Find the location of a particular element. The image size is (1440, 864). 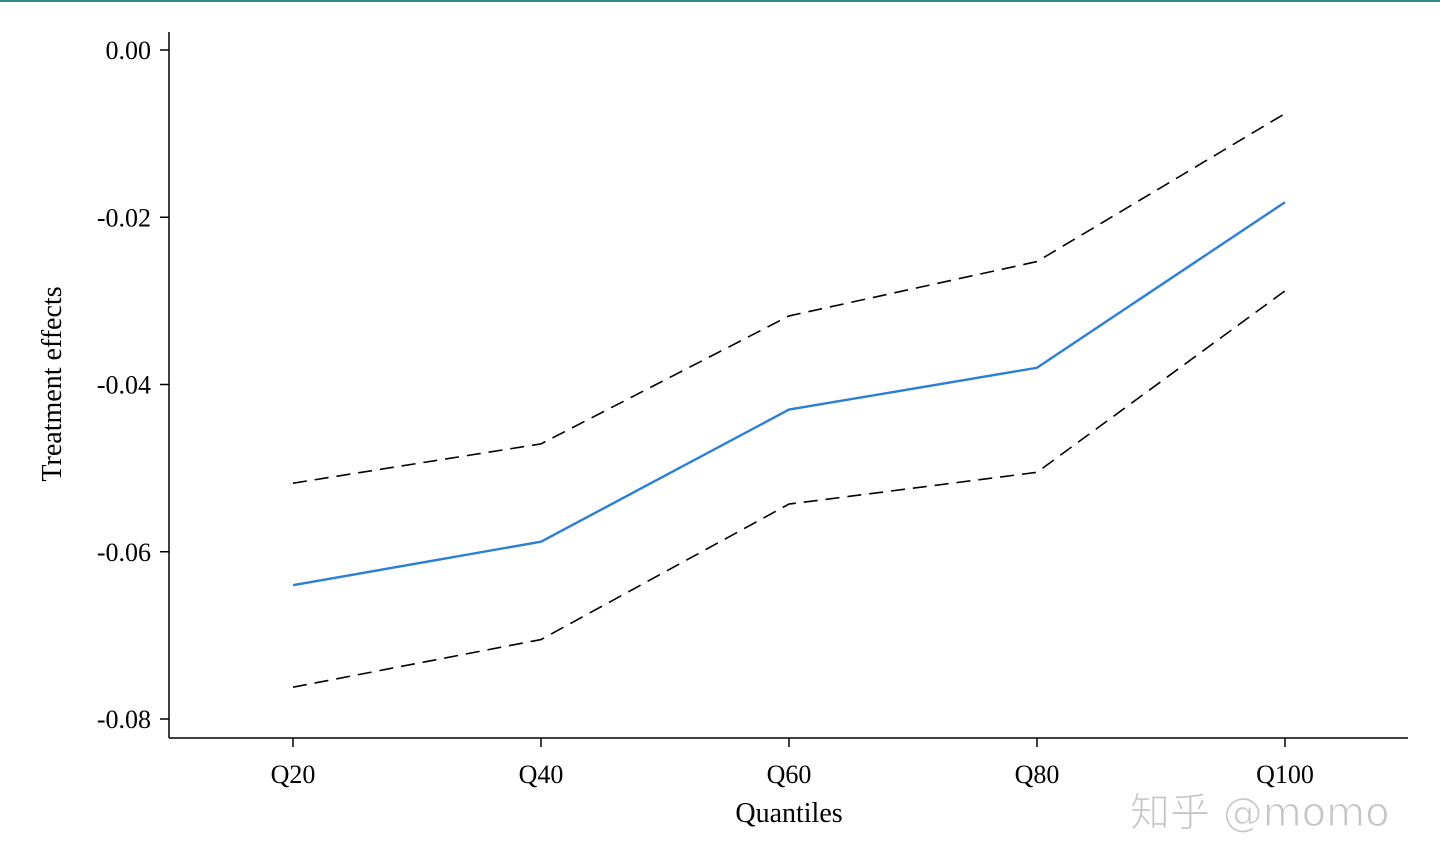

y-tick-label: -0.06 is located at coordinates (124, 552).